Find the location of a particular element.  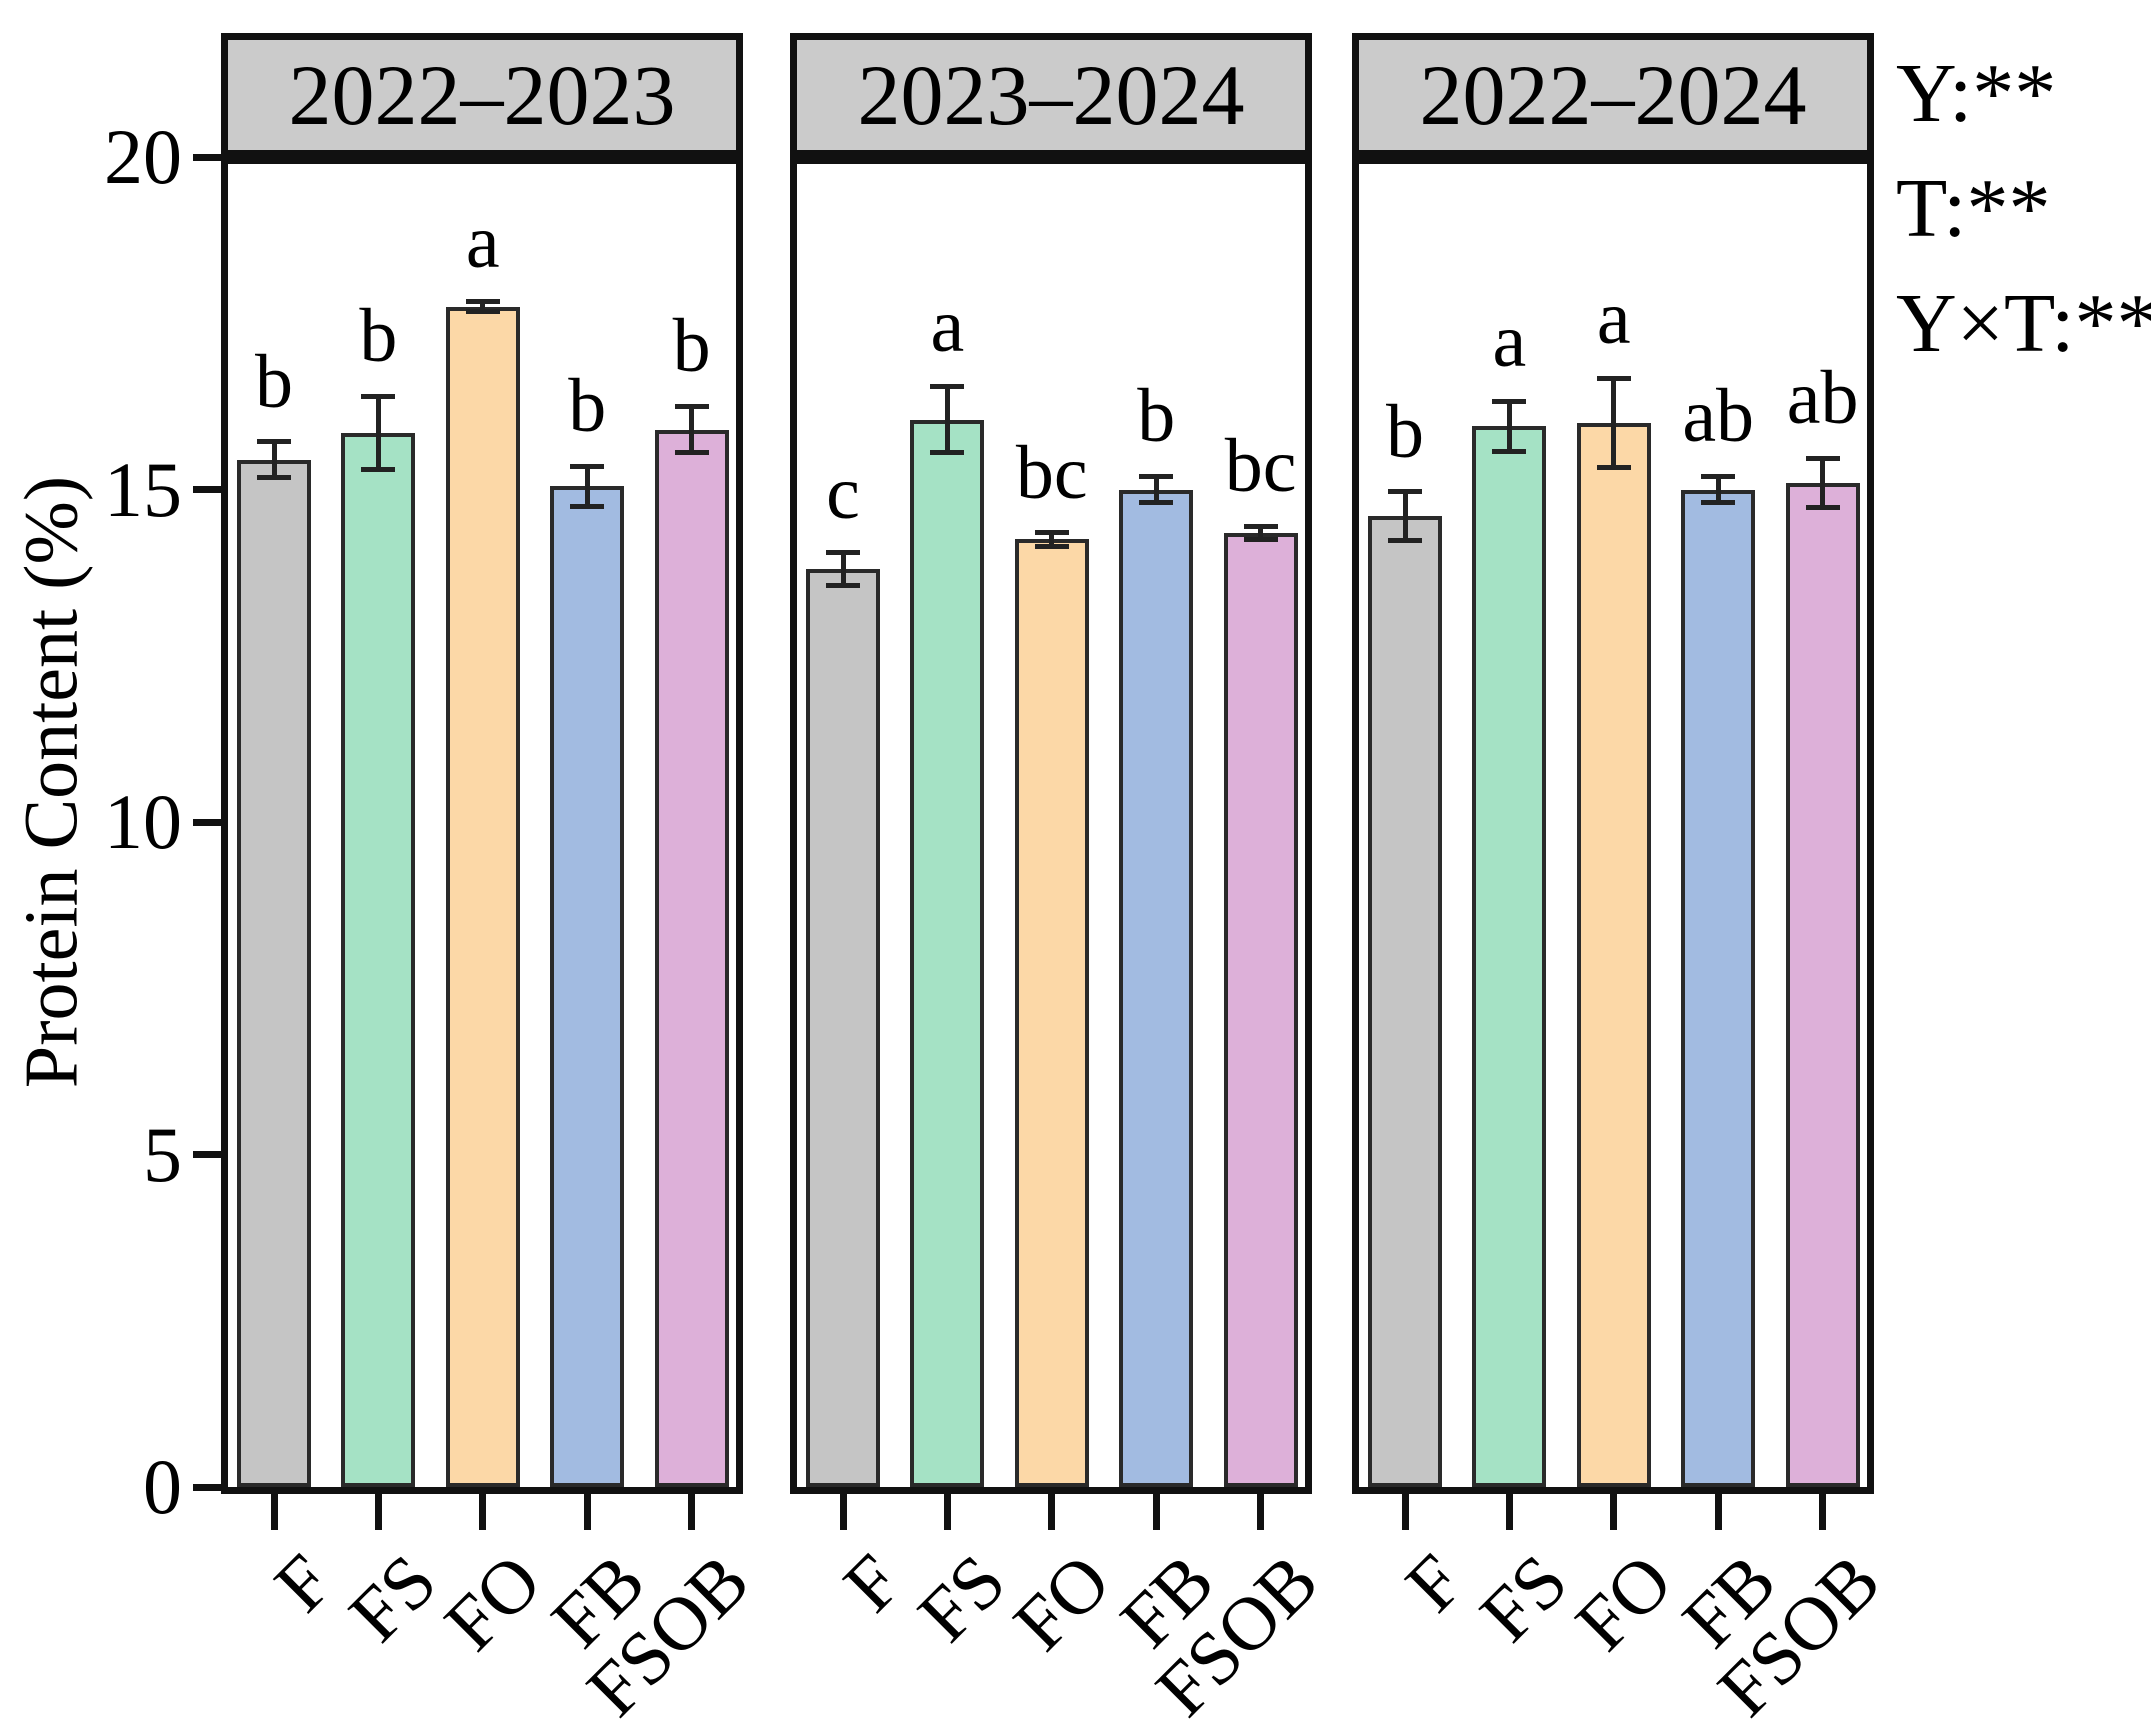

significance-letter-FO: bc is located at coordinates (1051, 472).